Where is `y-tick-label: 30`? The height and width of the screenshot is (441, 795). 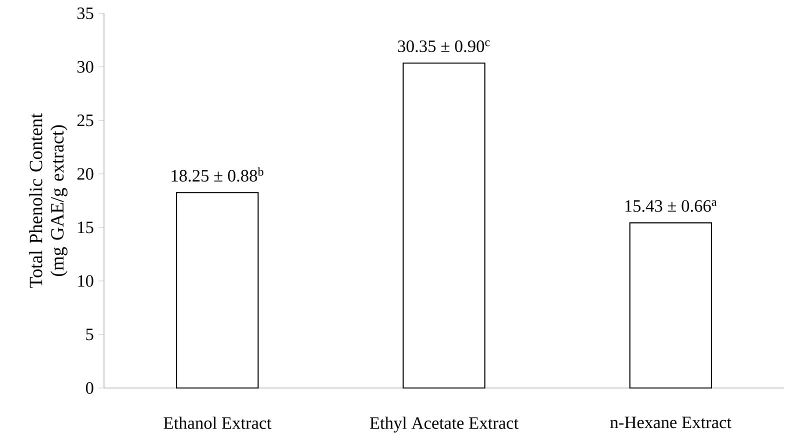
y-tick-label: 30 is located at coordinates (85, 66).